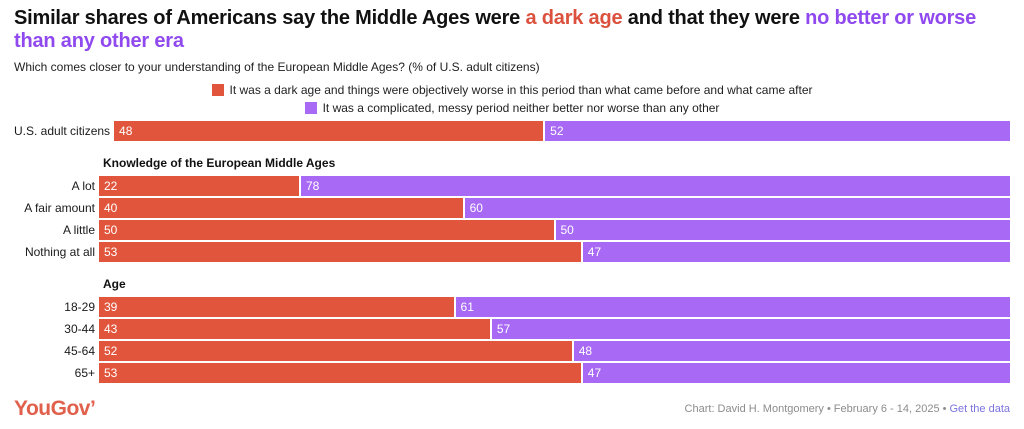 The height and width of the screenshot is (429, 1024). What do you see at coordinates (312, 186) in the screenshot?
I see `bar-value-label: 78` at bounding box center [312, 186].